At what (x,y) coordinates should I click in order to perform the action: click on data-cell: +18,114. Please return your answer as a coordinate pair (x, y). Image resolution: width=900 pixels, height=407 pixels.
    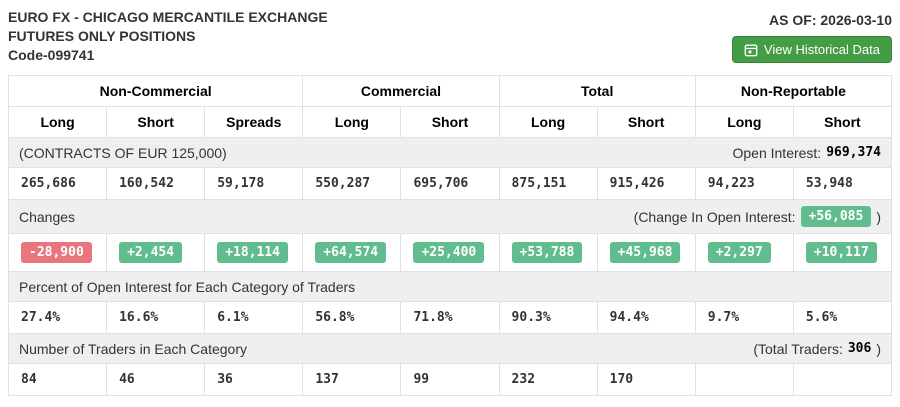
    Looking at the image, I should click on (254, 252).